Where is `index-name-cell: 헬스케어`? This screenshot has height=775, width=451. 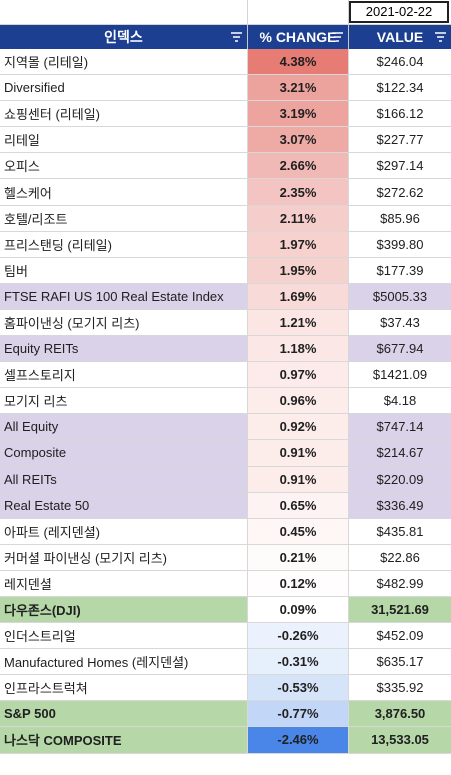
index-name-cell: 헬스케어 is located at coordinates (124, 192).